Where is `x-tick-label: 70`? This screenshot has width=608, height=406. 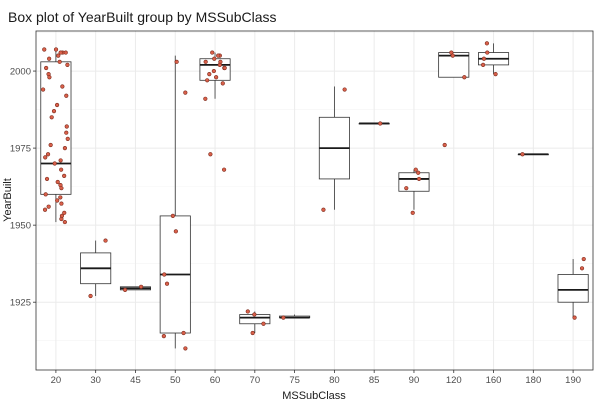
x-tick-label: 70 is located at coordinates (255, 380).